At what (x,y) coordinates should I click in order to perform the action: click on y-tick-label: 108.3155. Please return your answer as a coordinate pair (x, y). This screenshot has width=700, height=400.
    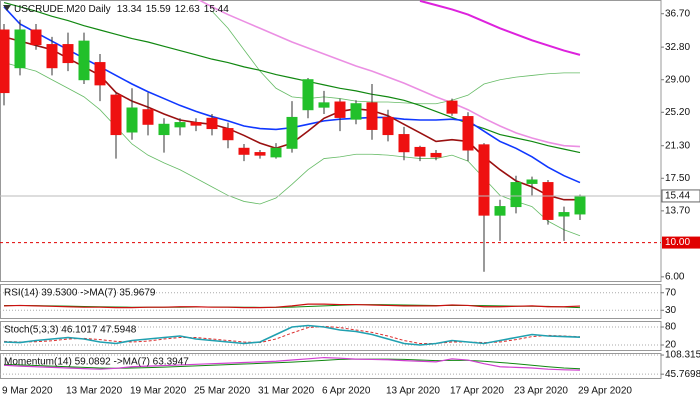
    Looking at the image, I should click on (682, 355).